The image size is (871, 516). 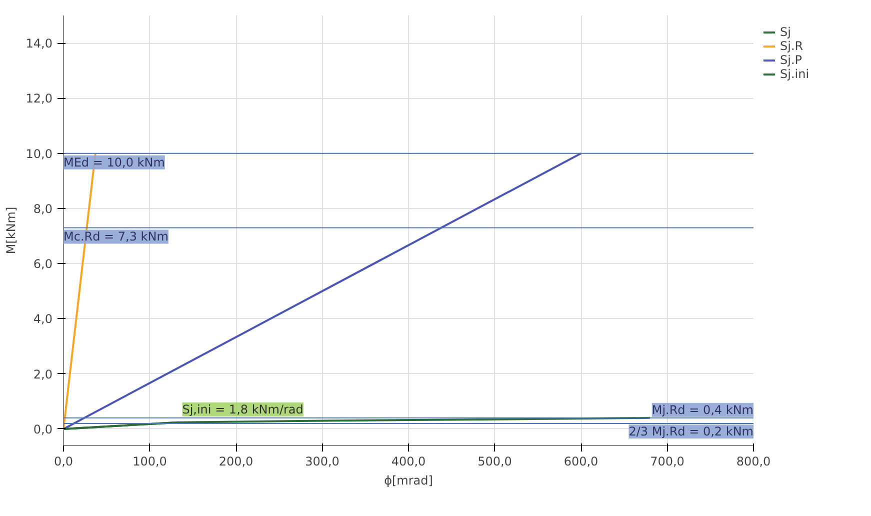 I want to click on y-tick-label: 2,0, so click(x=43, y=374).